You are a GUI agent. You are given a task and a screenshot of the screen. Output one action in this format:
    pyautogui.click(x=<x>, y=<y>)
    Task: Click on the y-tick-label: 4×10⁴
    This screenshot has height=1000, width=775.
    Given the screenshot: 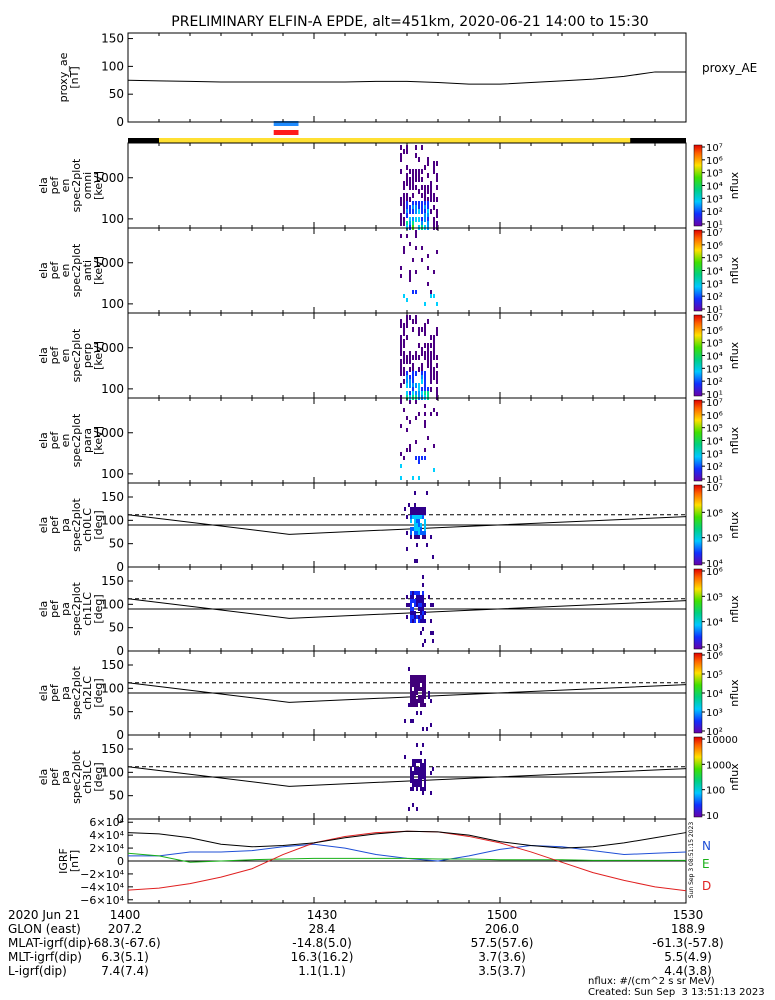 What is the action you would take?
    pyautogui.click(x=106, y=835)
    